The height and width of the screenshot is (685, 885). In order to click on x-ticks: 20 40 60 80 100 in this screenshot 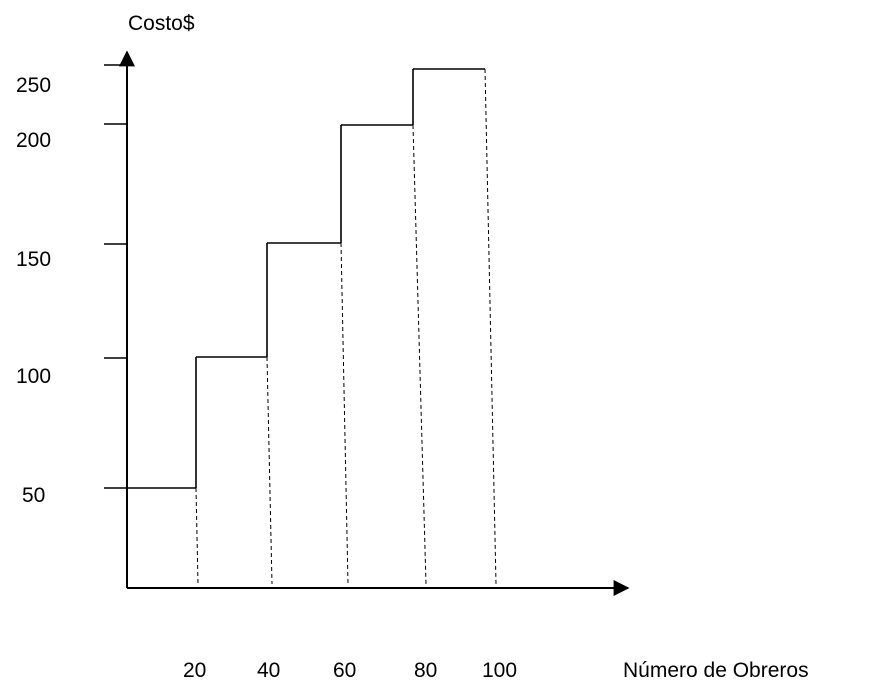, I will do `click(350, 670)`.